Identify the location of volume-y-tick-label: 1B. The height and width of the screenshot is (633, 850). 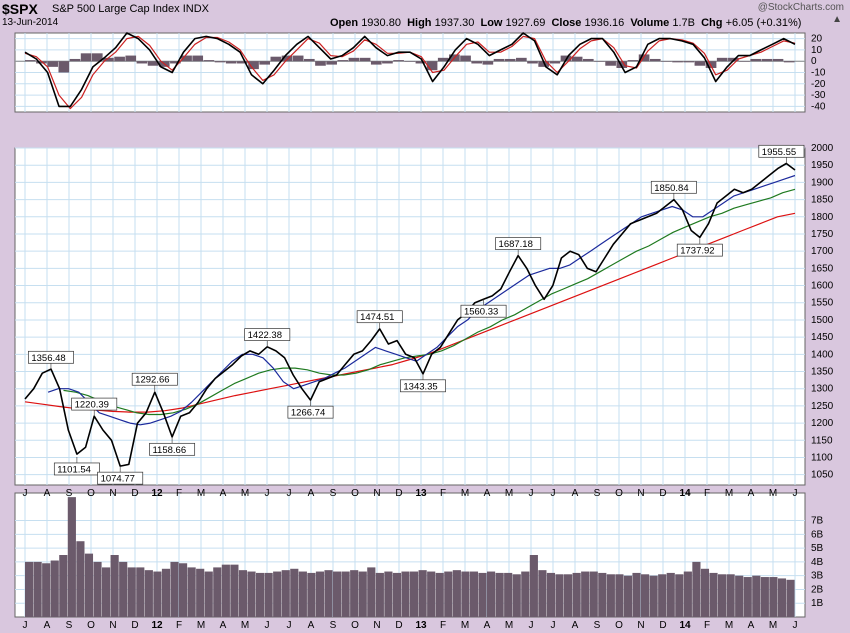
(817, 603).